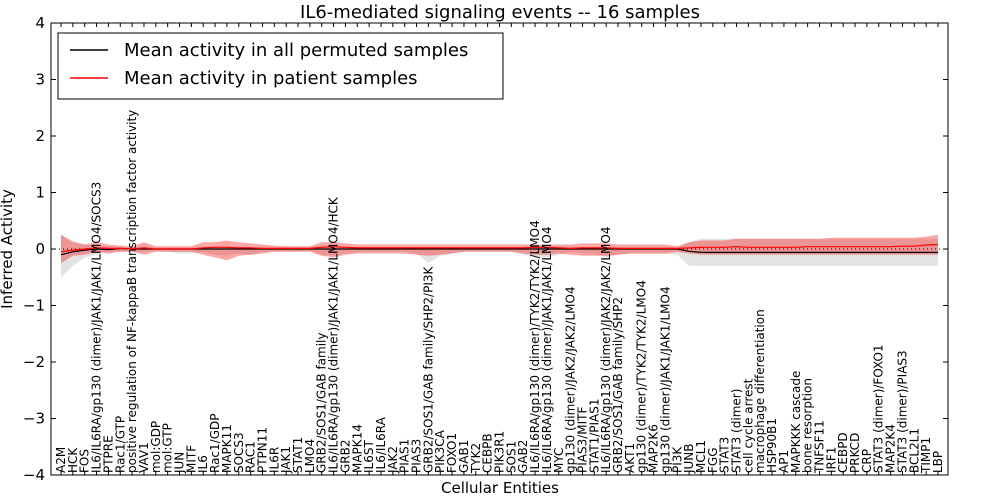  I want to click on x-tick-label: MAP2K6, so click(654, 448).